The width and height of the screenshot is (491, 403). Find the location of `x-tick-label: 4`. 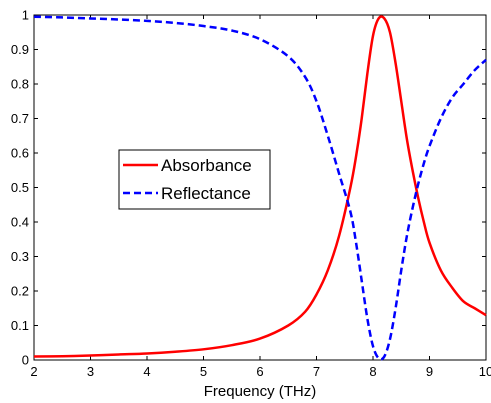

x-tick-label: 4 is located at coordinates (146, 371).